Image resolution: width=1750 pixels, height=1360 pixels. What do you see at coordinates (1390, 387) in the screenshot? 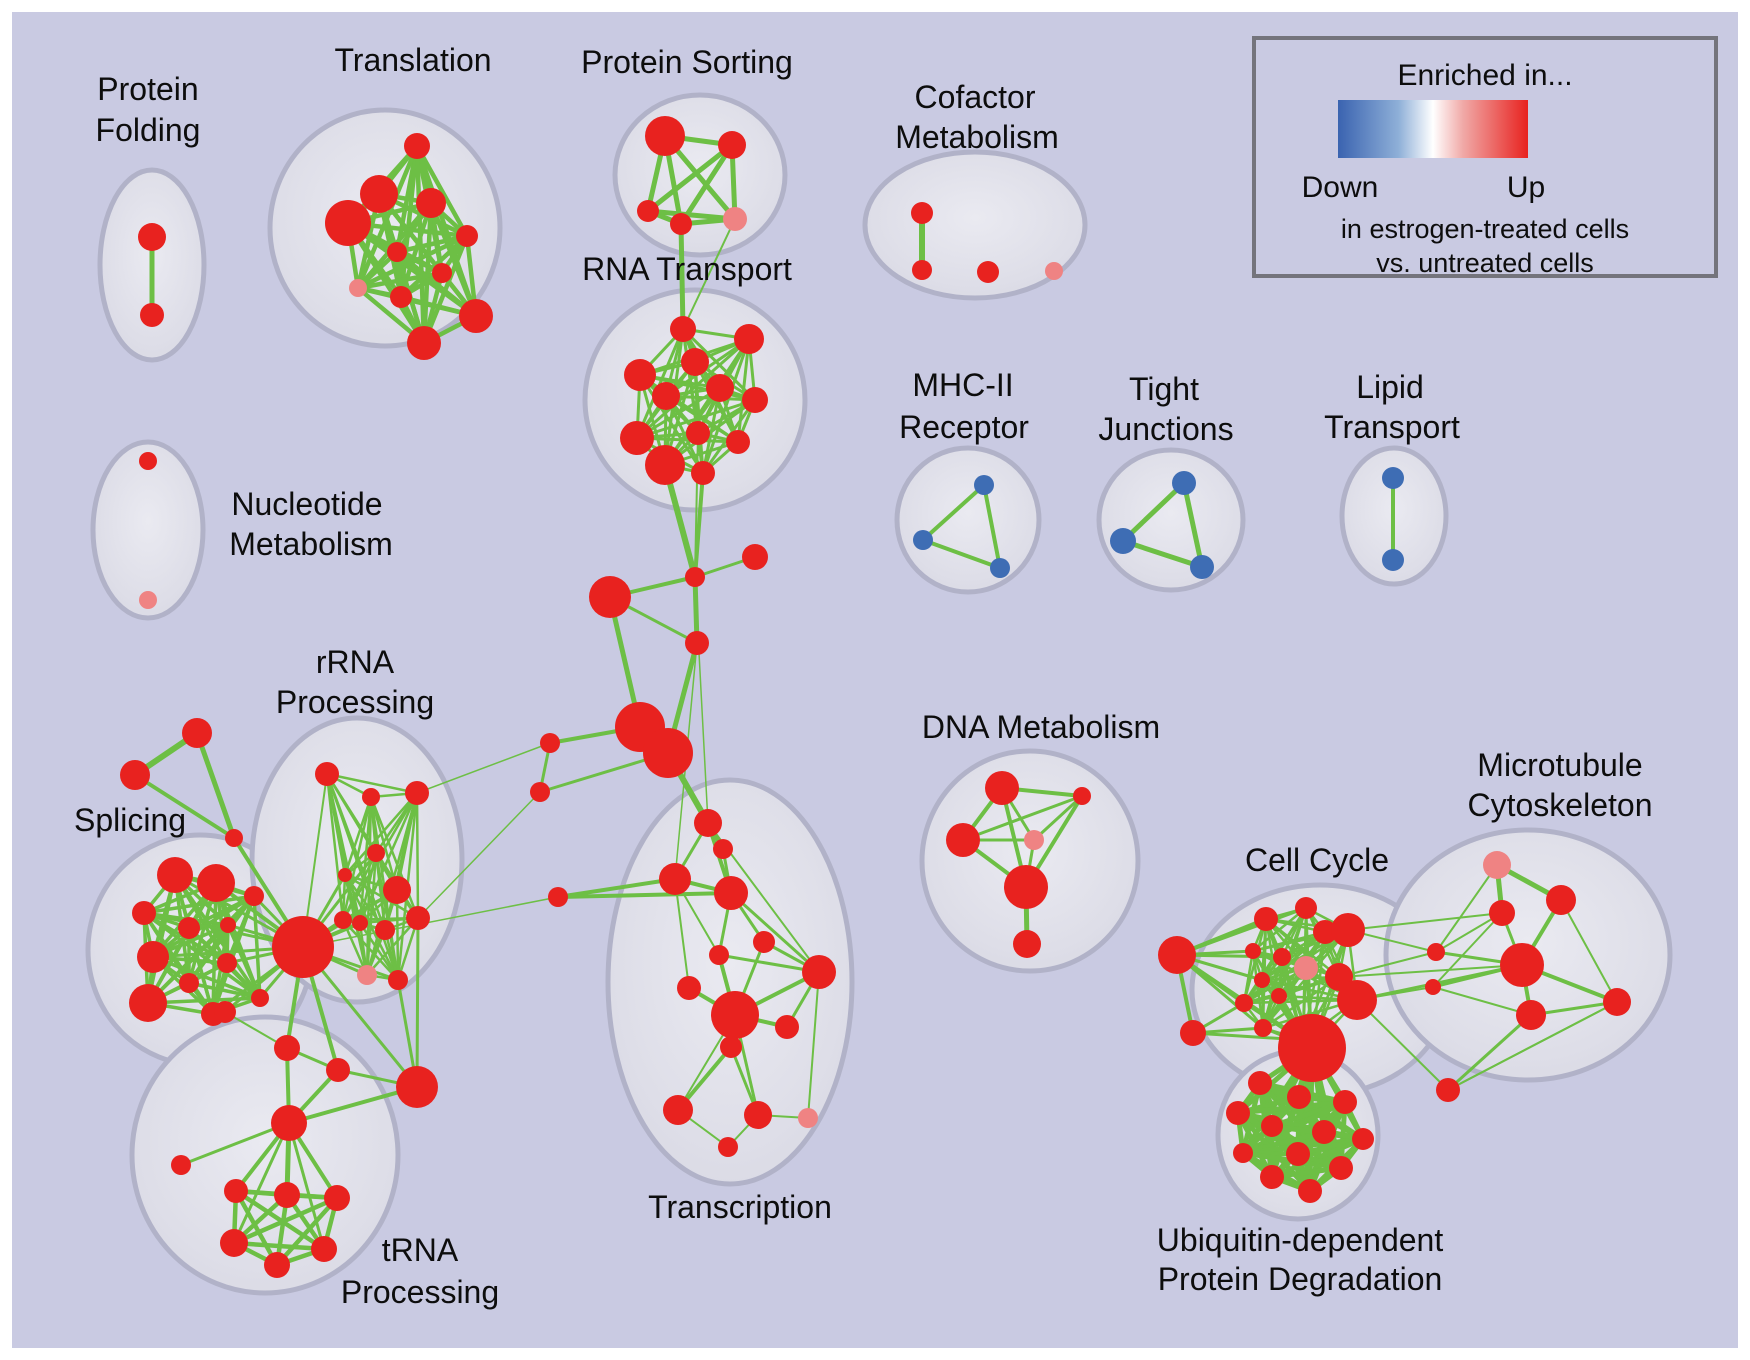
I see `cluster-label: Lipid` at bounding box center [1390, 387].